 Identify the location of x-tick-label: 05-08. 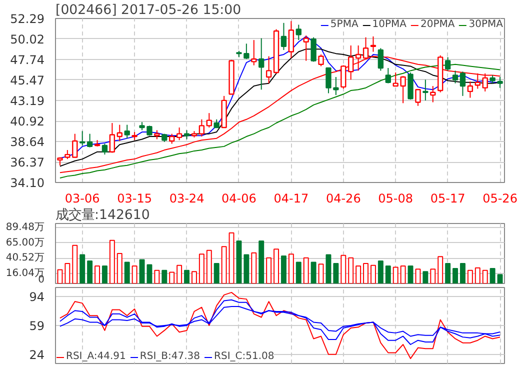
(396, 199).